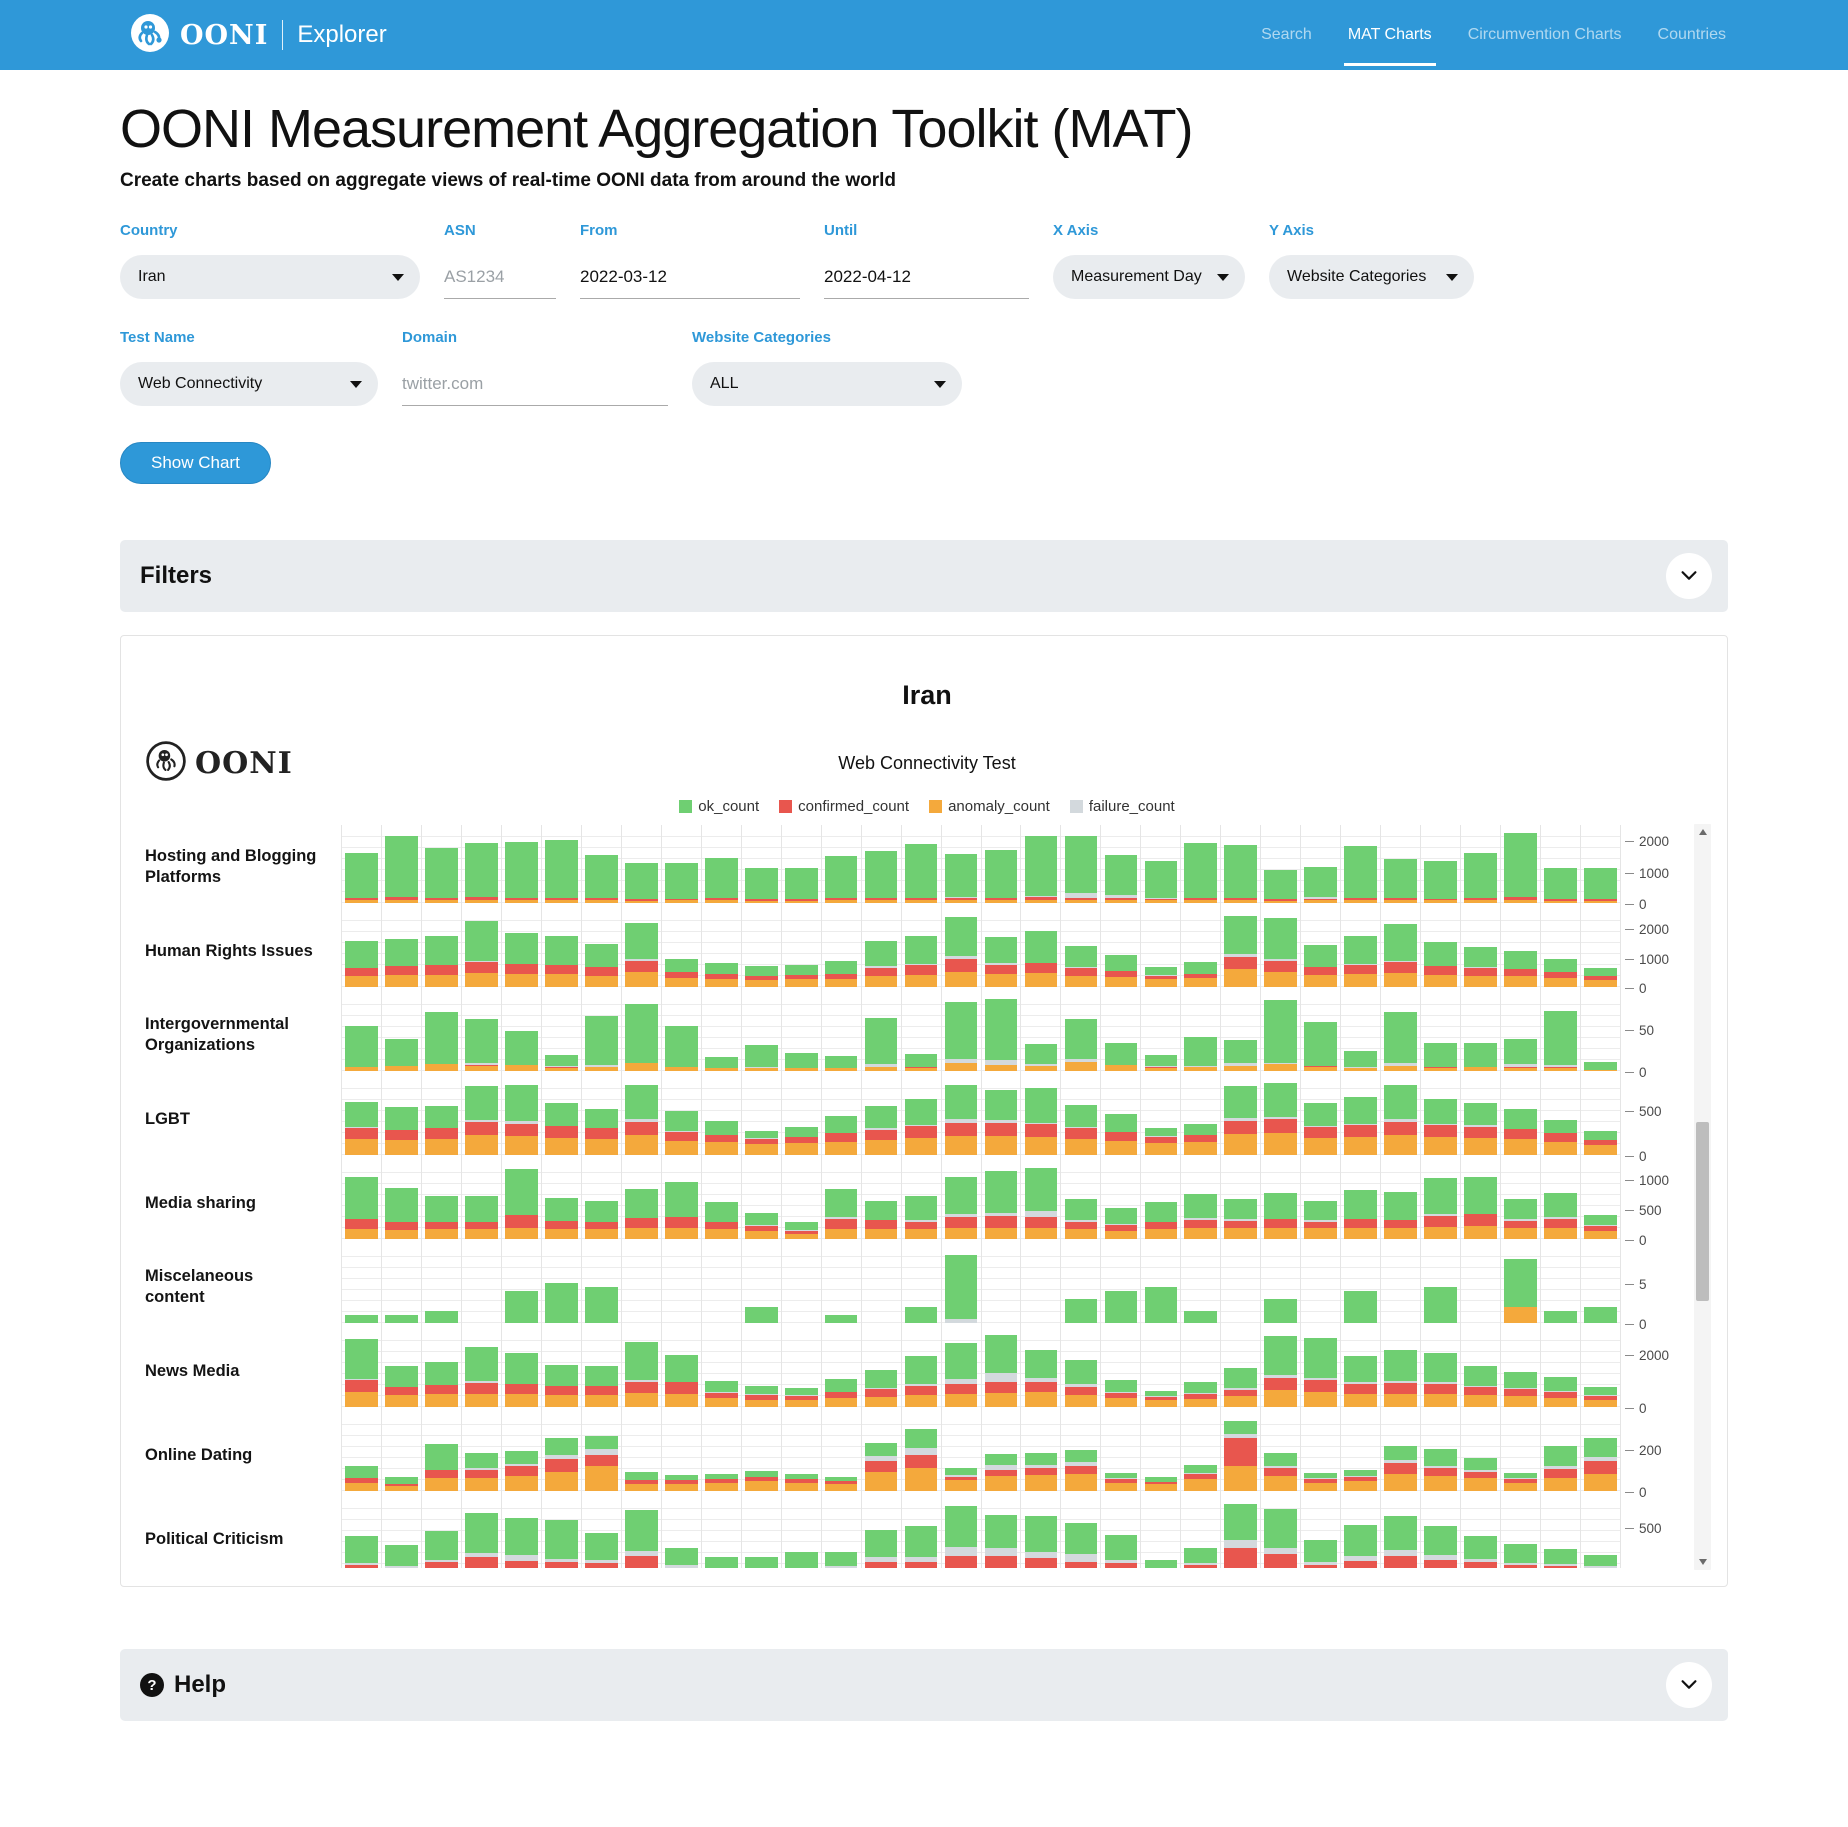 The image size is (1848, 1827). Describe the element at coordinates (195, 463) in the screenshot. I see `show-chart-button: Show Chart` at that location.